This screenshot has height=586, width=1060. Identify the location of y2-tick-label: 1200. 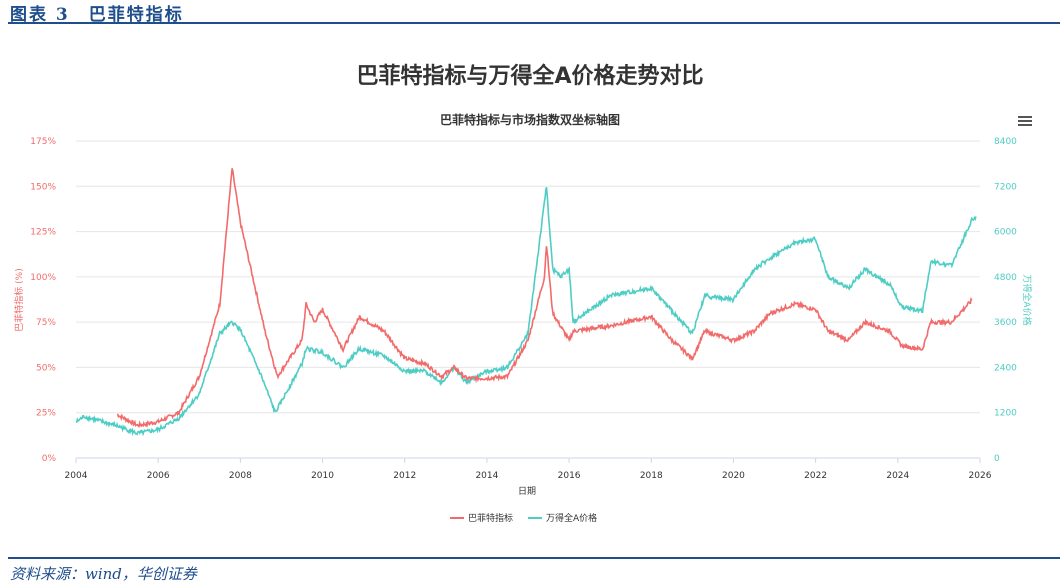
(1005, 414).